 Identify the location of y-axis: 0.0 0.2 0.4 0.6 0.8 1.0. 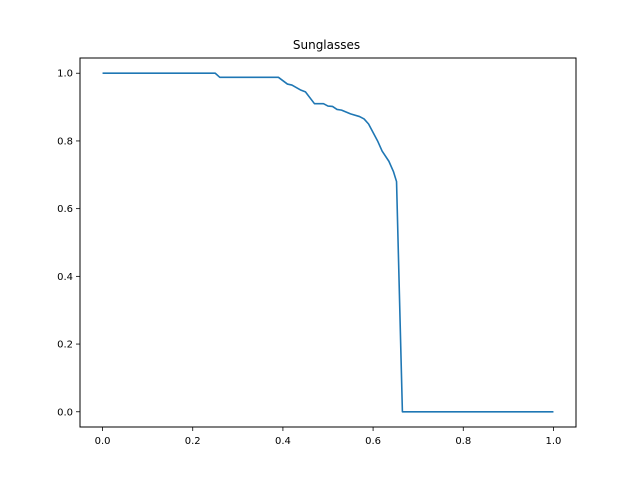
(68, 243).